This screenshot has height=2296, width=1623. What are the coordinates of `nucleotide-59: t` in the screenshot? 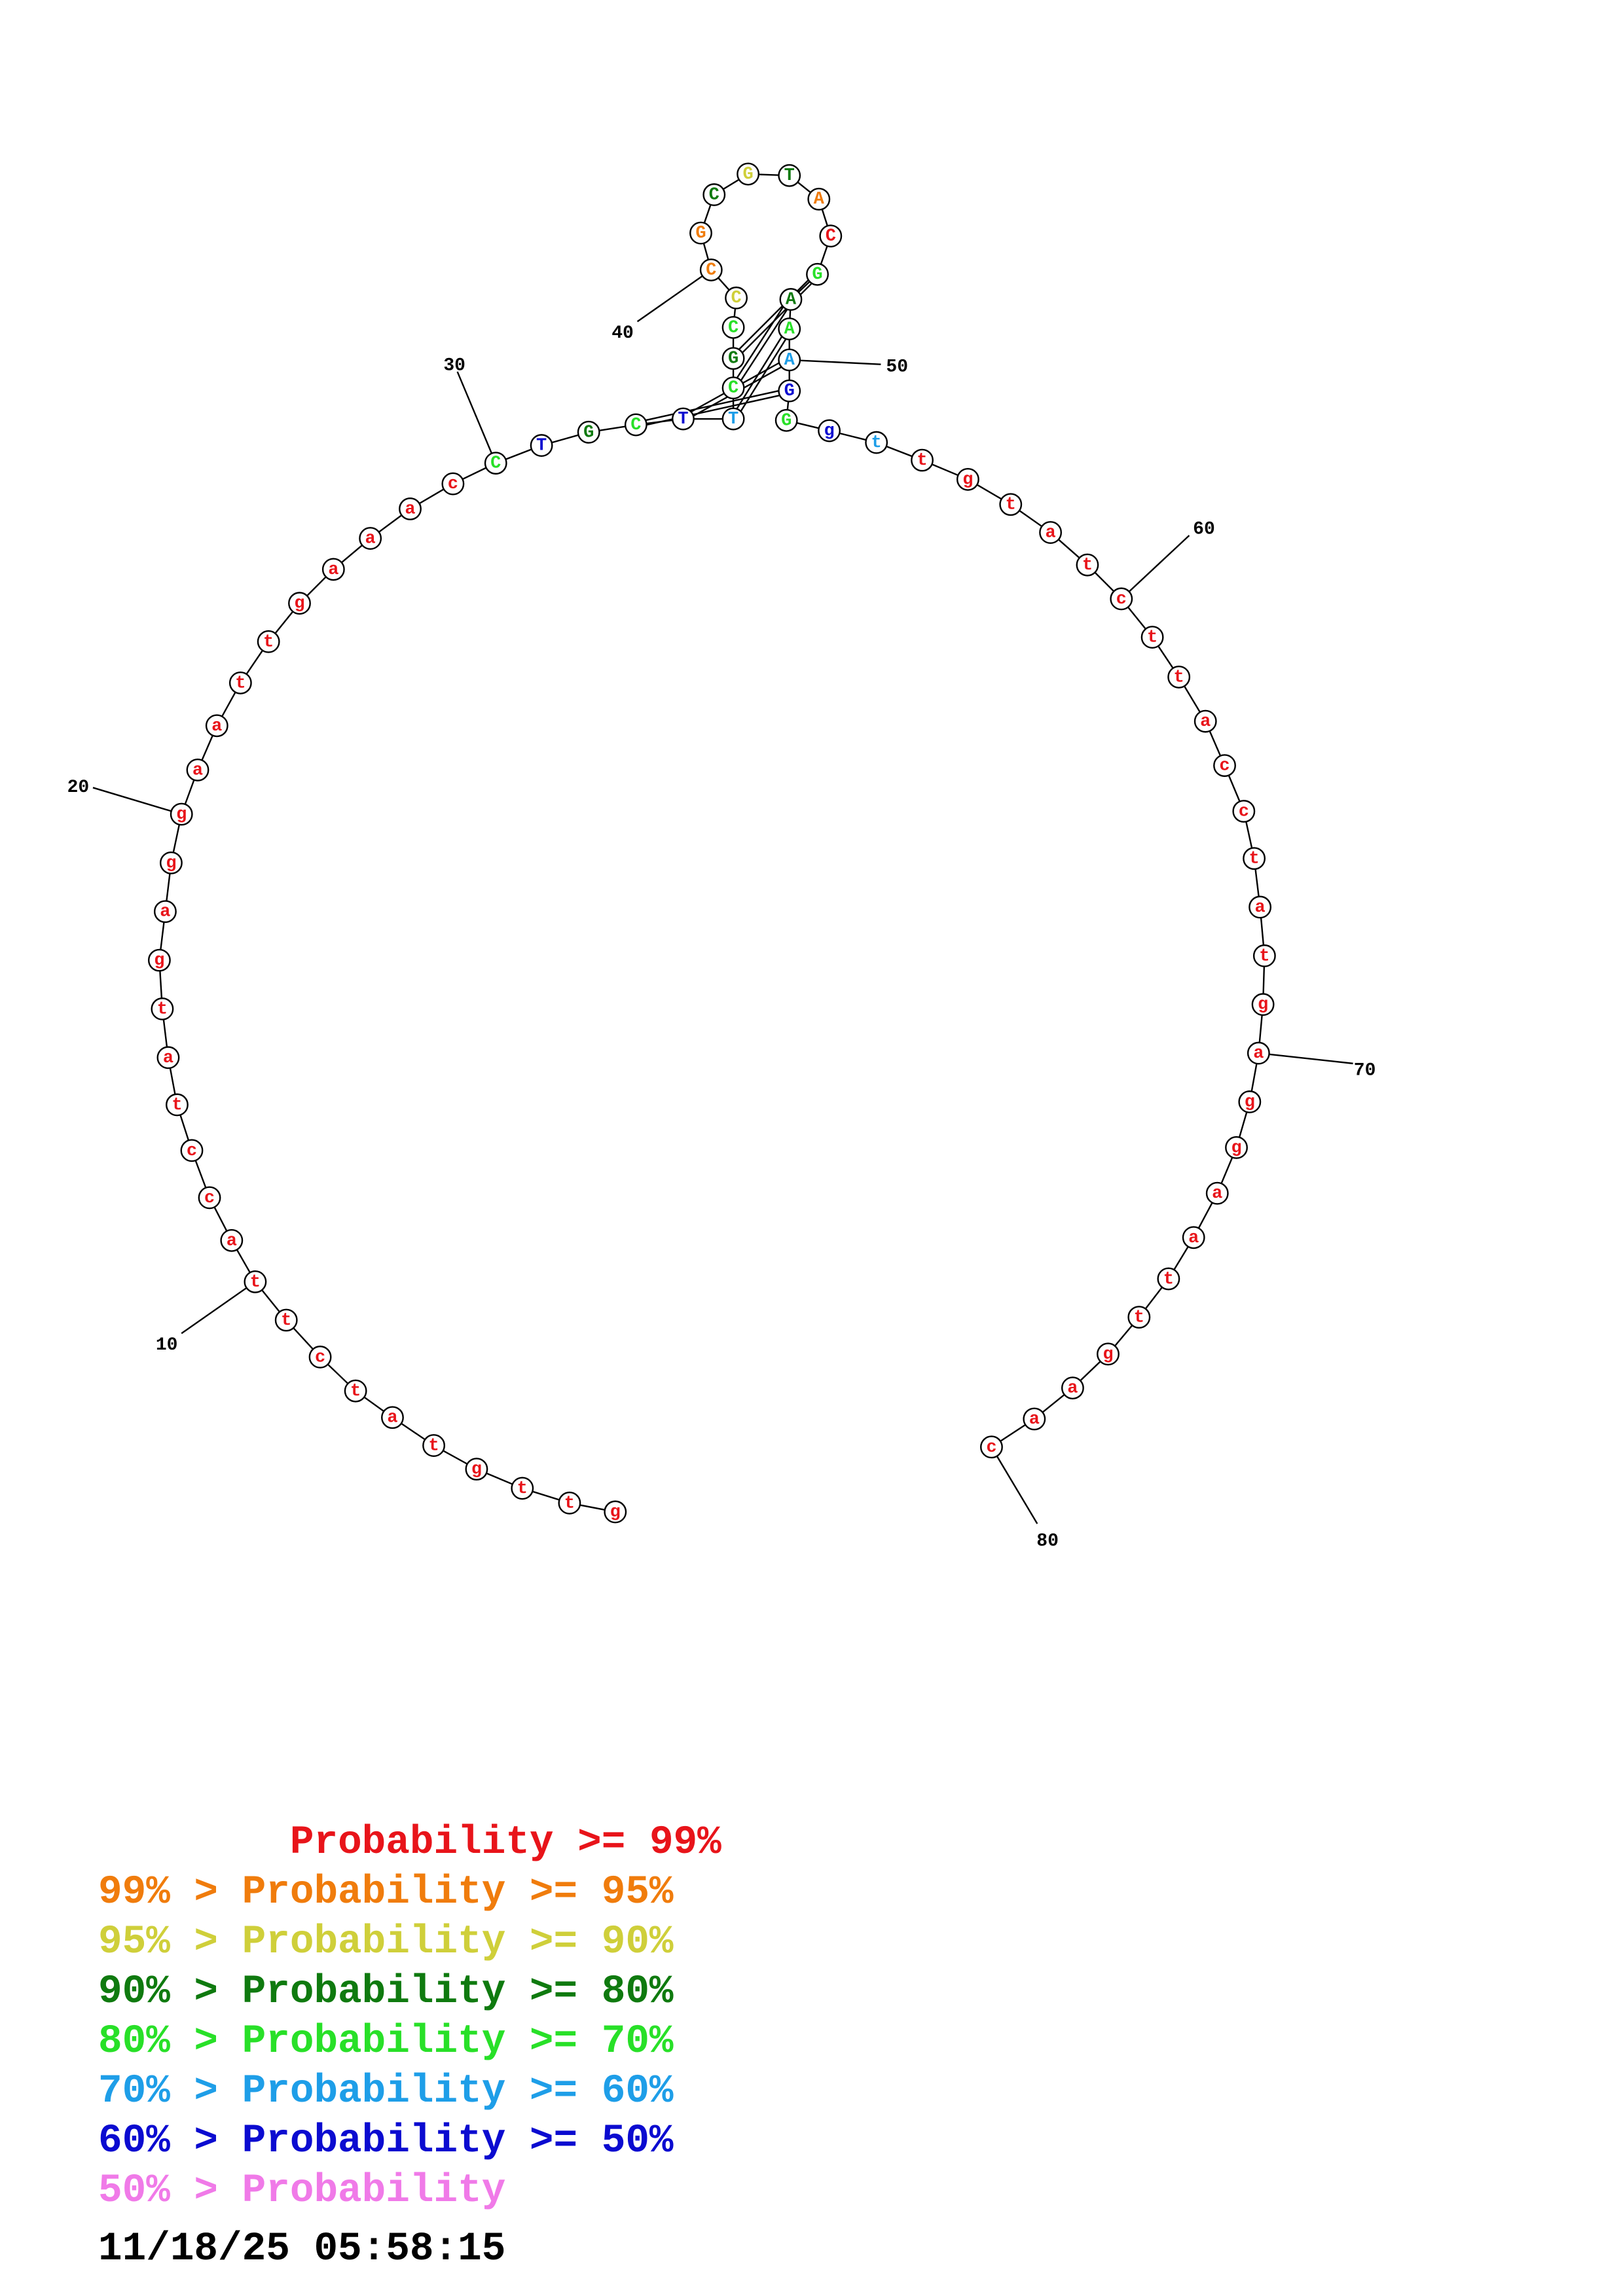 It's located at (1087, 565).